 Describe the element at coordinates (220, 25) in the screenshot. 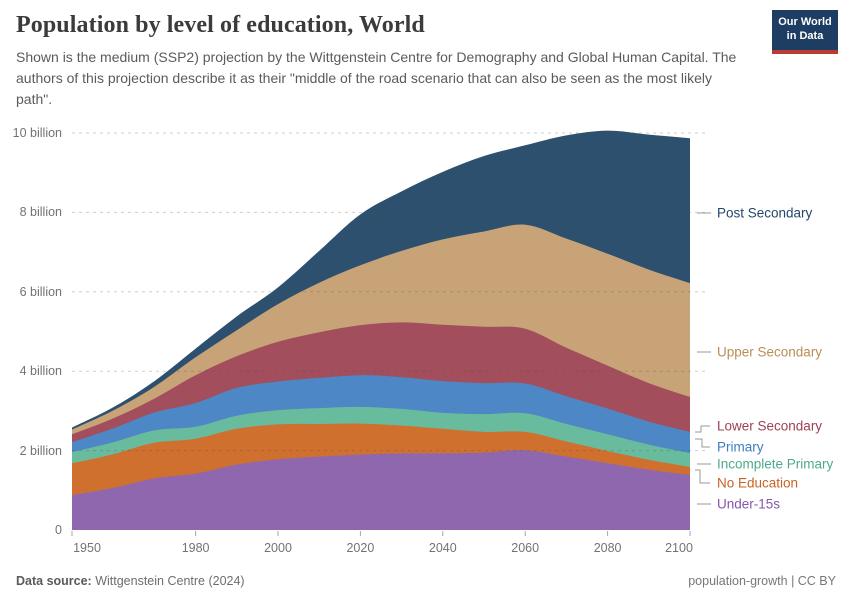

I see `page-title: Population by level of education, World` at that location.